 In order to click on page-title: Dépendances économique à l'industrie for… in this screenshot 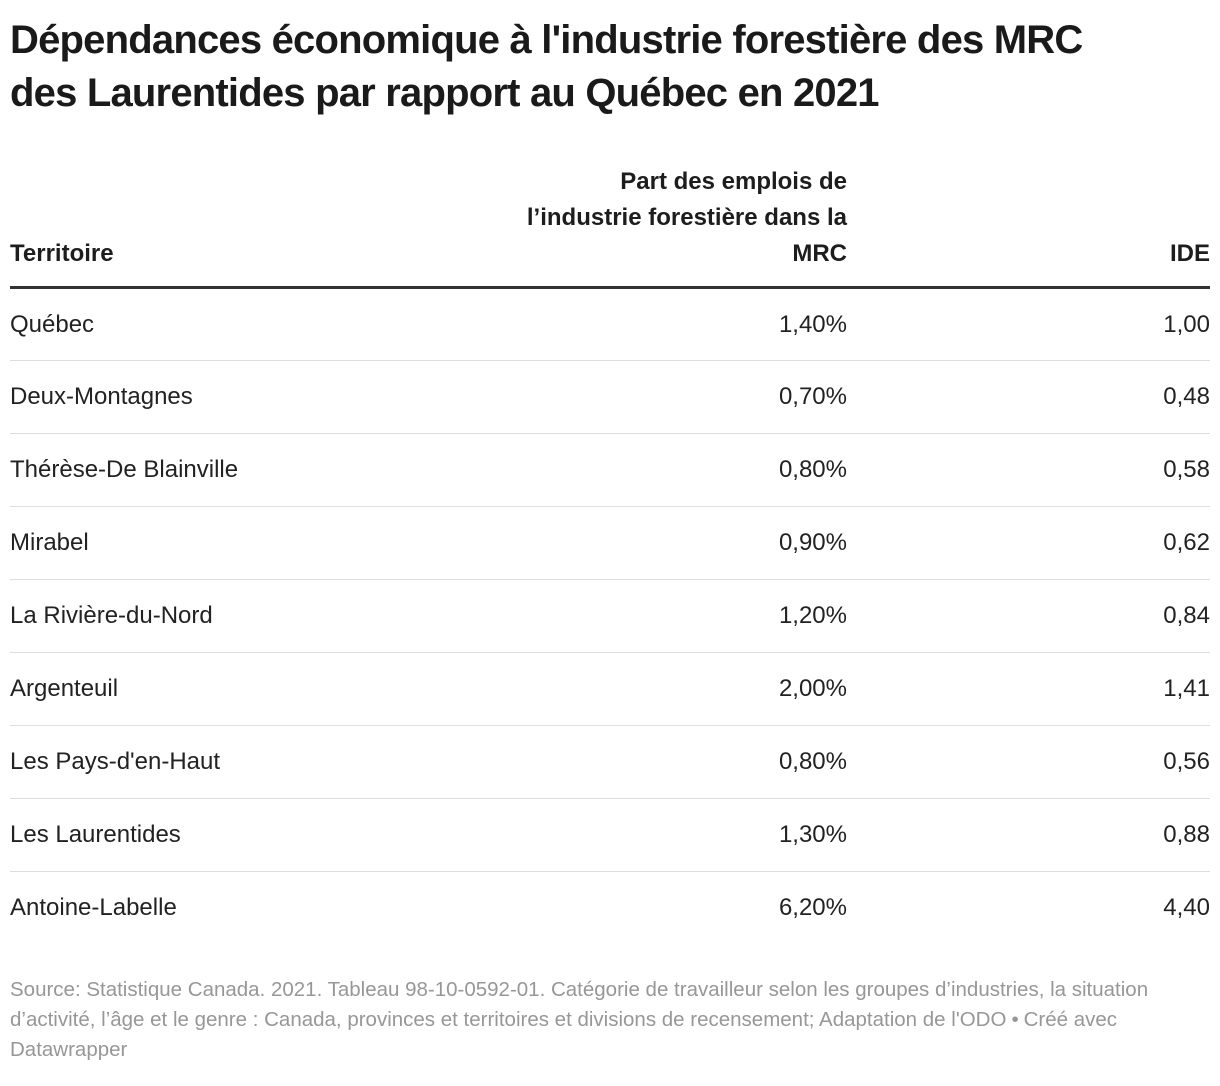, I will do `click(610, 67)`.